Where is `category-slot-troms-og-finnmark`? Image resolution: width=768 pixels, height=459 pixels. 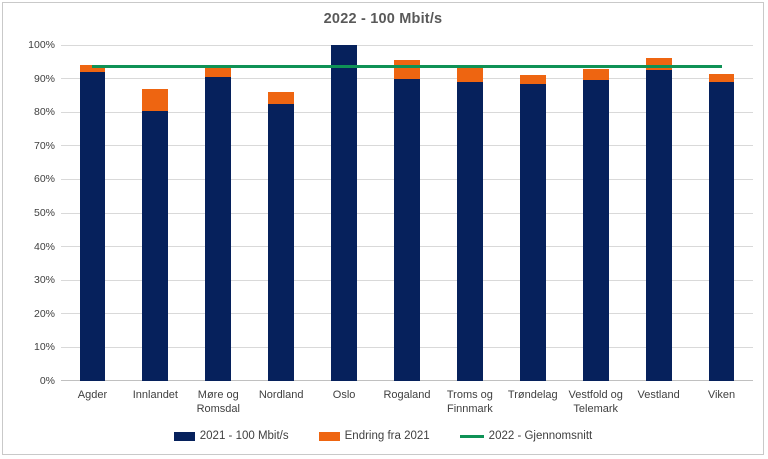
category-slot-troms-og-finnmark is located at coordinates (469, 213).